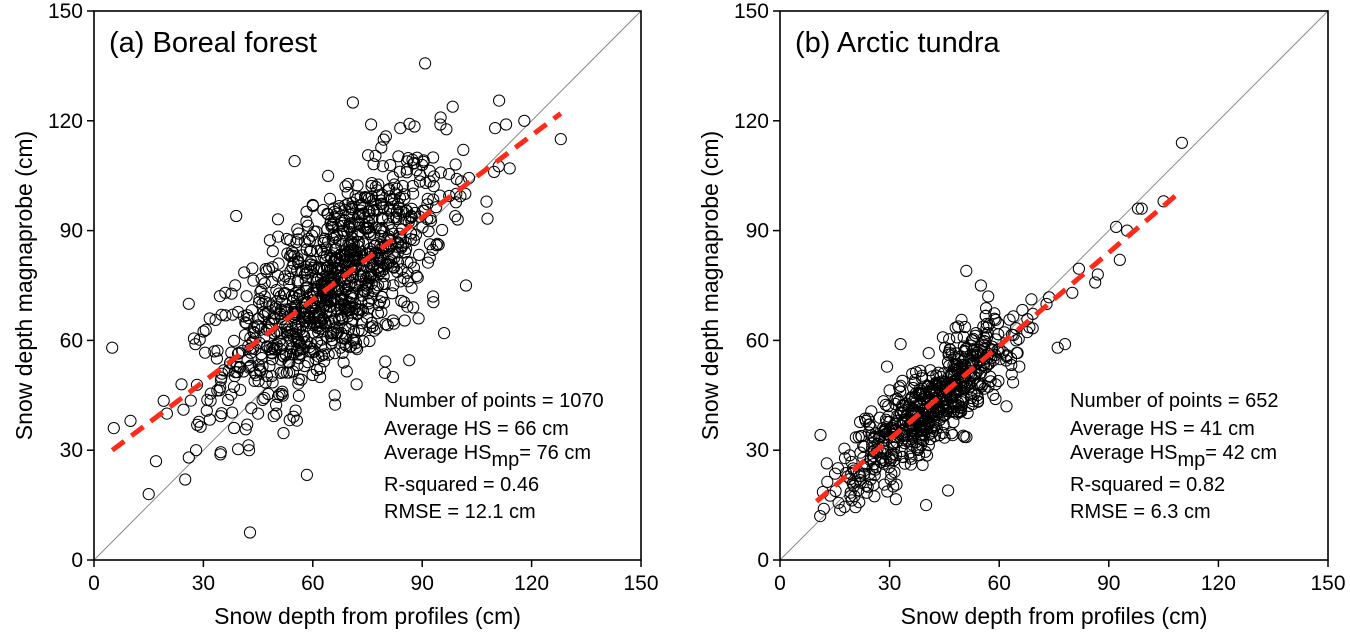  Describe the element at coordinates (1181, 512) in the screenshot. I see `stats-value: 6.3 cm` at that location.